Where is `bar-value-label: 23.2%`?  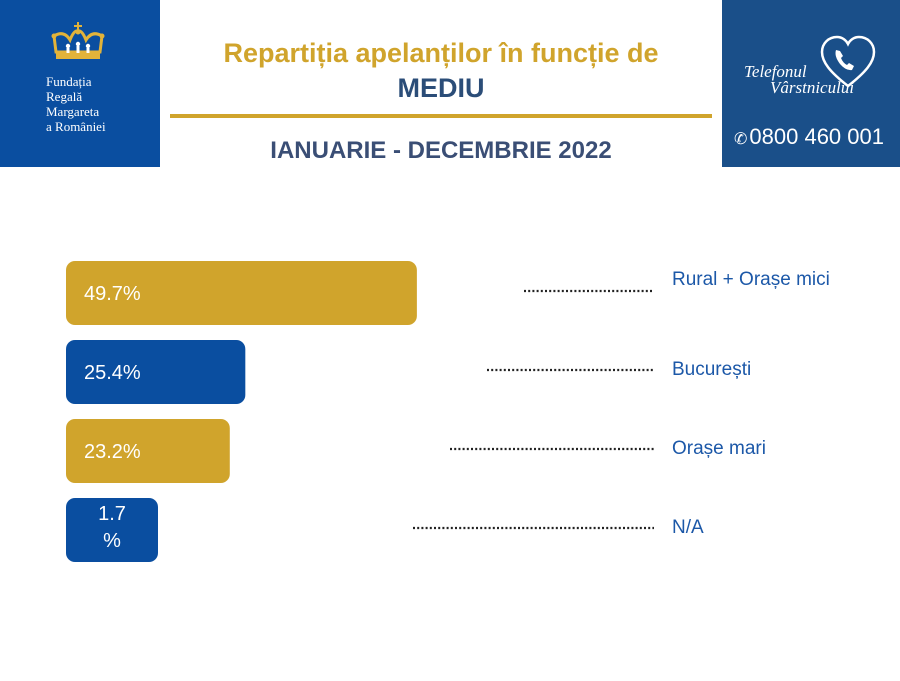 bar-value-label: 23.2% is located at coordinates (112, 452).